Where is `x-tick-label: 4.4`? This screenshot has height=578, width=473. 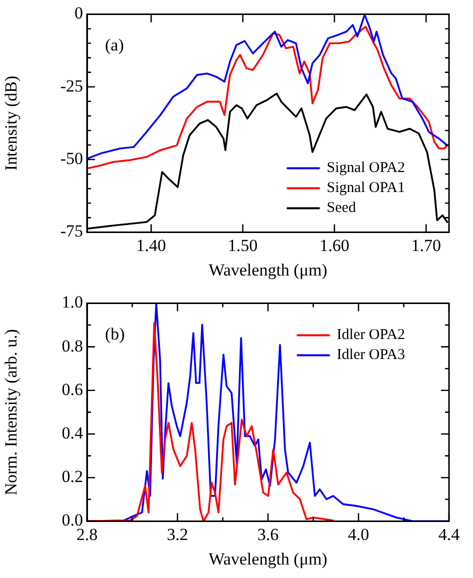 x-tick-label: 4.4 is located at coordinates (449, 534).